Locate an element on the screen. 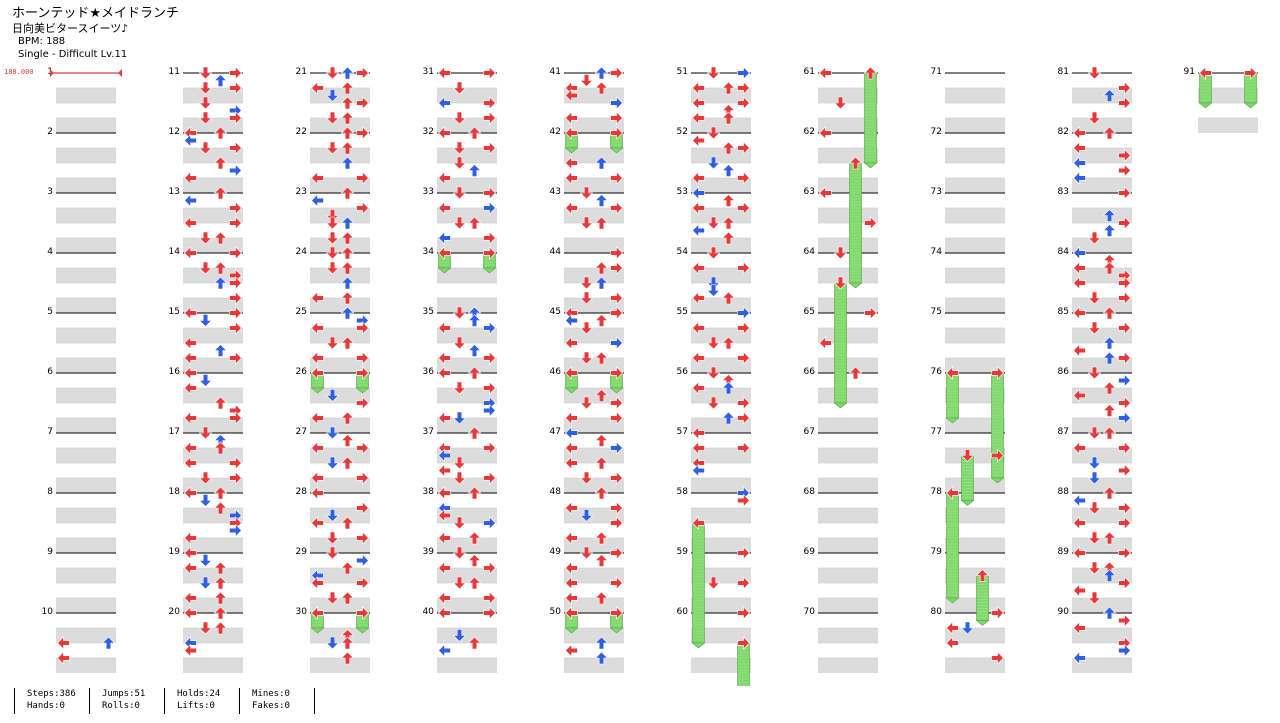 This screenshot has width=1280, height=723. measure-number: 82 is located at coordinates (1063, 132).